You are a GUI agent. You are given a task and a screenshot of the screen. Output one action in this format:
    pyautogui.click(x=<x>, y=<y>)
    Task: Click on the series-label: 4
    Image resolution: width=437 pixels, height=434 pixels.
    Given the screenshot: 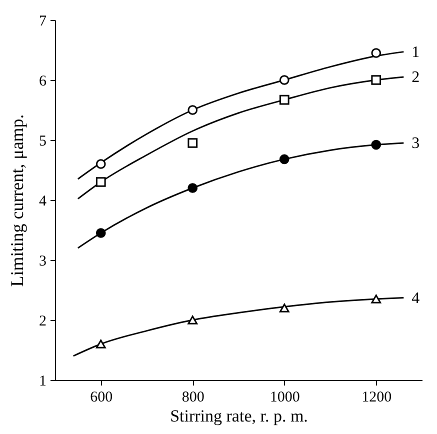 What is the action you would take?
    pyautogui.click(x=416, y=298)
    